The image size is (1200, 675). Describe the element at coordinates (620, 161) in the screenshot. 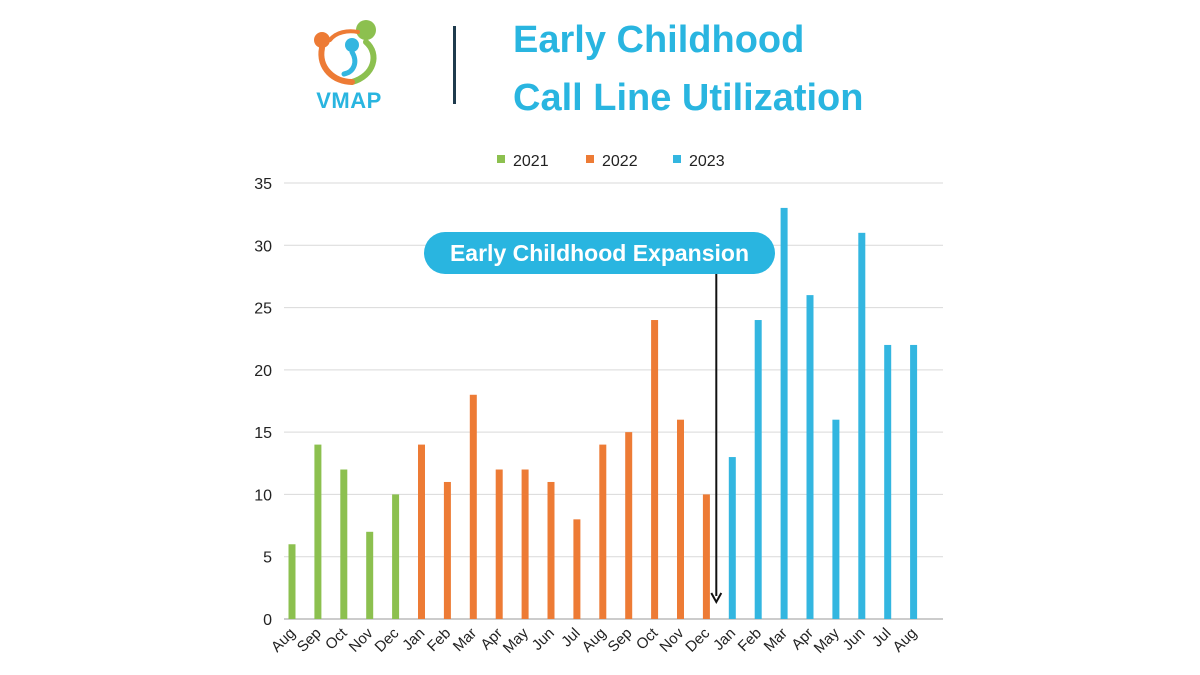

I see `legend-label: 2022` at that location.